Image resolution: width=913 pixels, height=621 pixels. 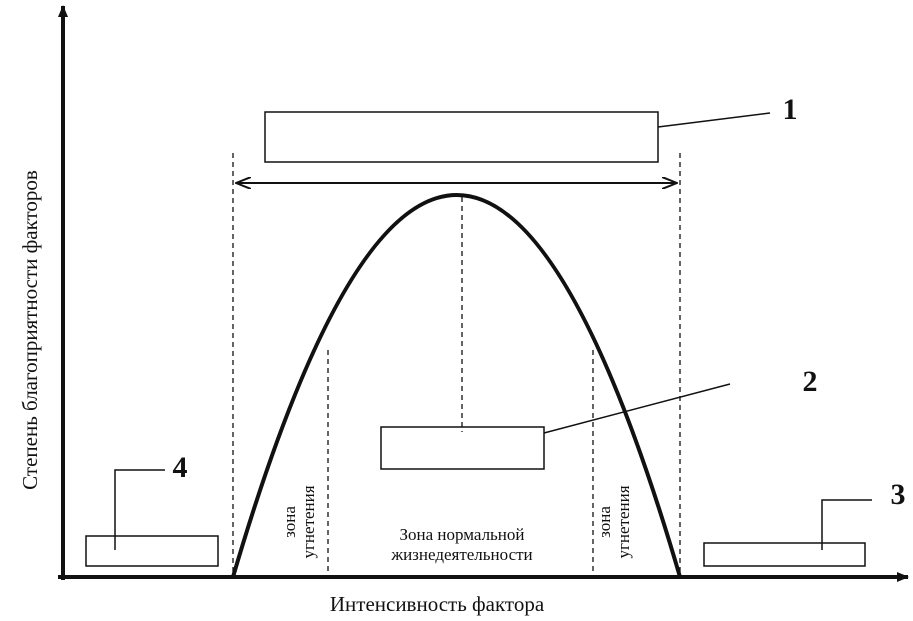 I want to click on y-axis-label: Степень благоприятности факторов, so click(x=30, y=330).